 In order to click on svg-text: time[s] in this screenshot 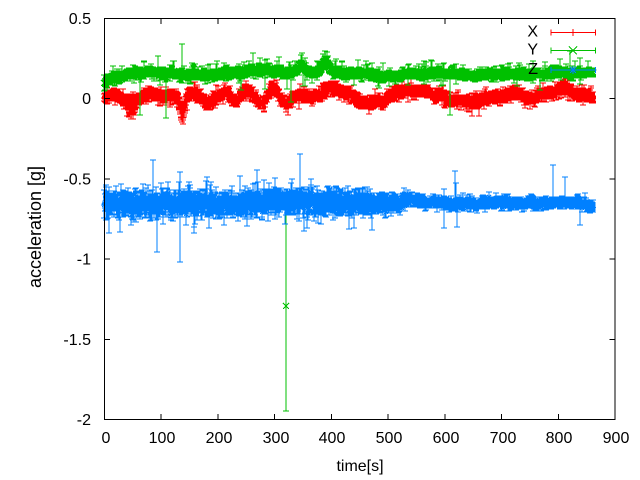, I will do `click(359, 466)`.